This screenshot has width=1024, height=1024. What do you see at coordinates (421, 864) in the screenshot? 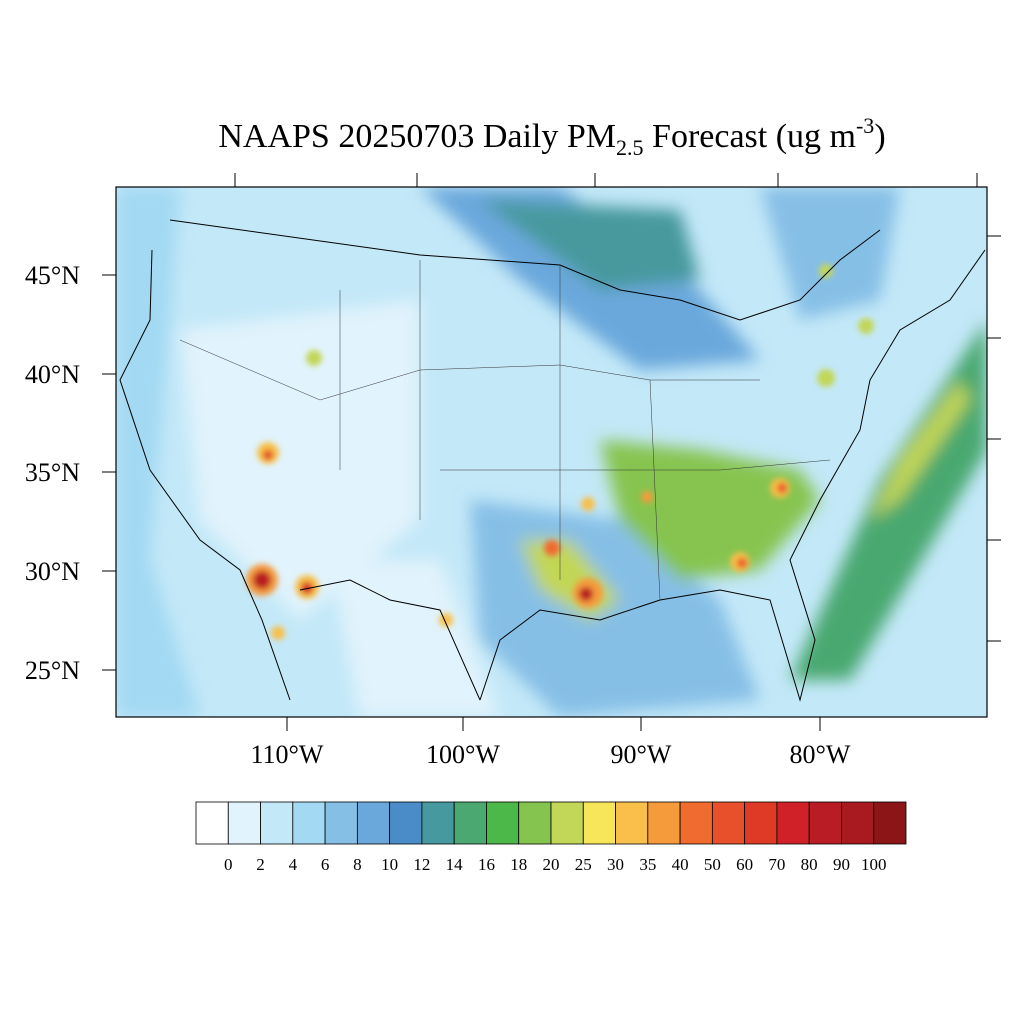
I see `colorbar-label: 12` at bounding box center [421, 864].